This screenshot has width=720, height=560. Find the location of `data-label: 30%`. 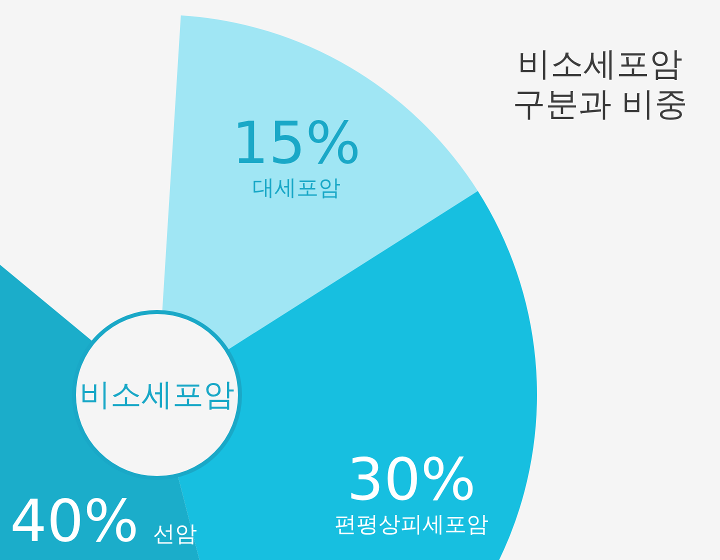

data-label: 30% is located at coordinates (411, 479).